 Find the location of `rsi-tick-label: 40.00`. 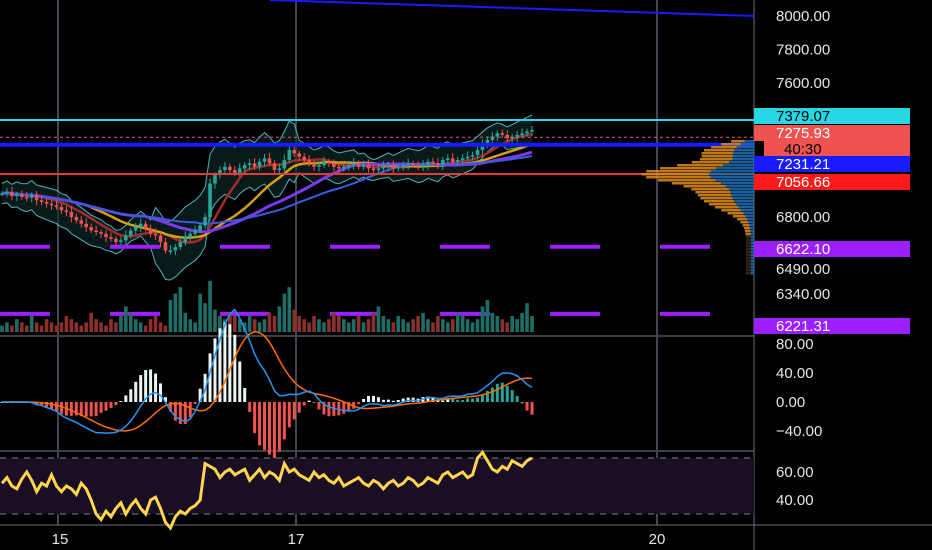

rsi-tick-label: 40.00 is located at coordinates (795, 500).